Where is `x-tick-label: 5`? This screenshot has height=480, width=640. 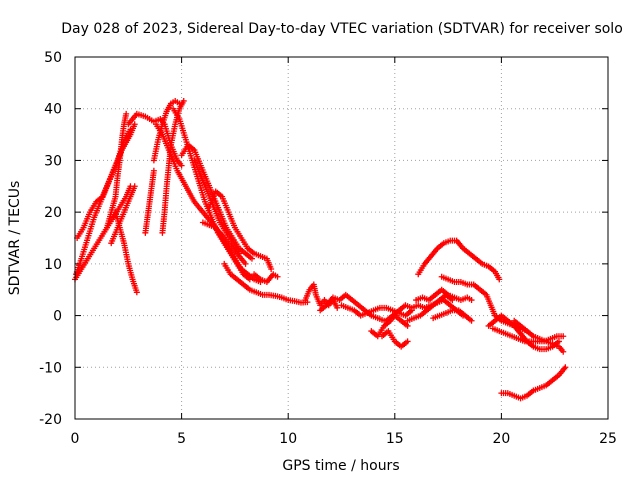
x-tick-label: 5 is located at coordinates (181, 439).